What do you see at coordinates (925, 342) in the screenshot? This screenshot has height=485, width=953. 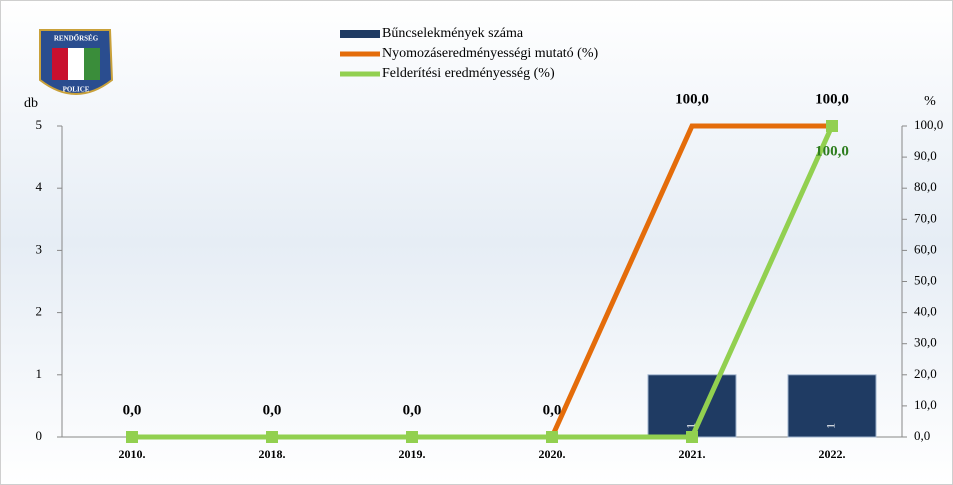 I see `y2-tick-label: 30,0` at bounding box center [925, 342].